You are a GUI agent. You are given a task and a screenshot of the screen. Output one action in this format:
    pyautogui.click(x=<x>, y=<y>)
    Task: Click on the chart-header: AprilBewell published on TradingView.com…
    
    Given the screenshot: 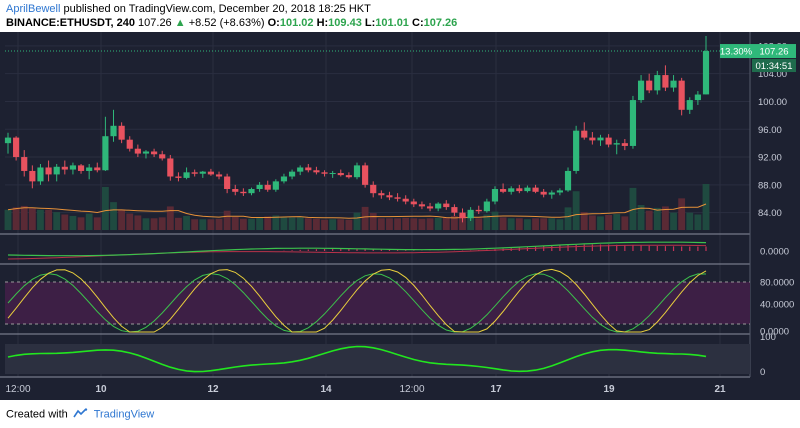 What is the action you would take?
    pyautogui.click(x=400, y=16)
    